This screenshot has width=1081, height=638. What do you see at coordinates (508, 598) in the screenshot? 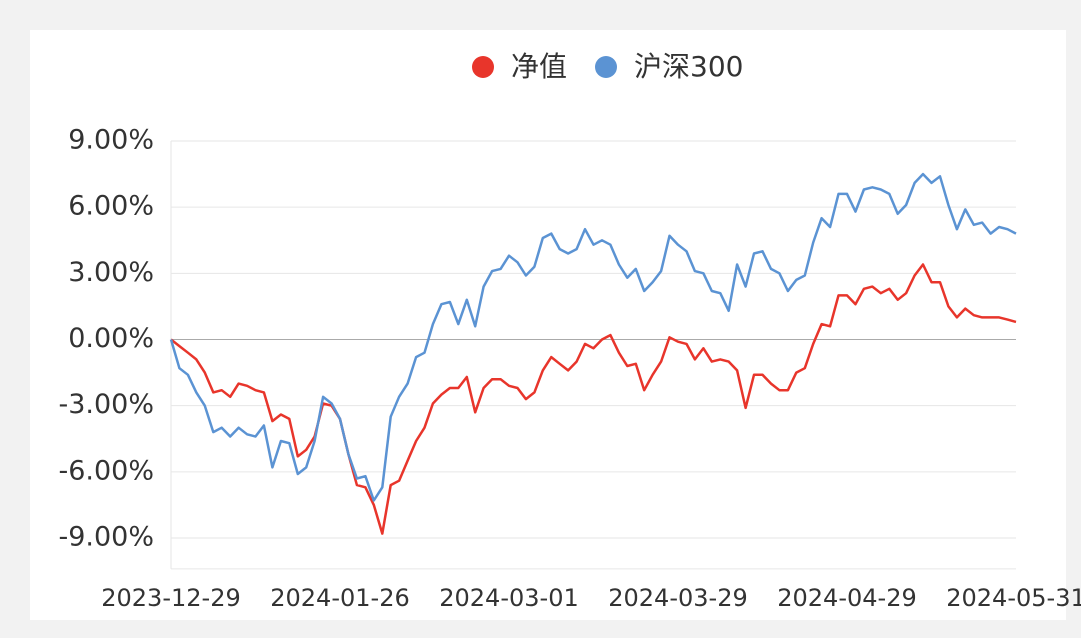
I see `x-tick-label: 2024-03-01` at bounding box center [508, 598].